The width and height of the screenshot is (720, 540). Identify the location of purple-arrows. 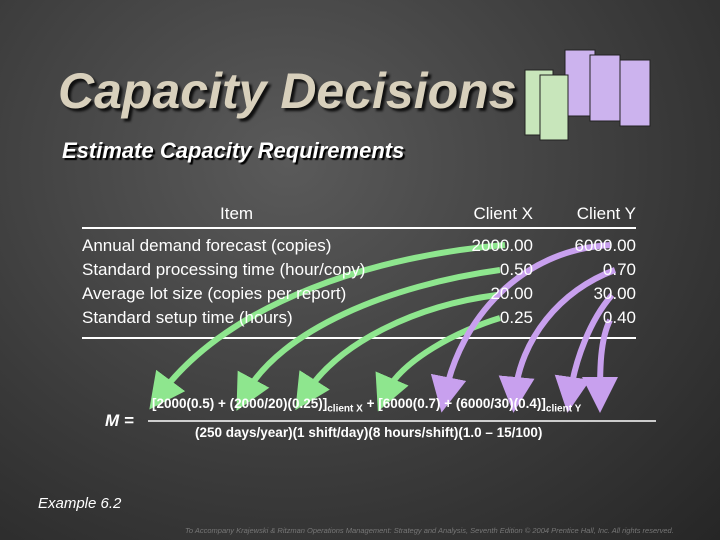
(524, 327).